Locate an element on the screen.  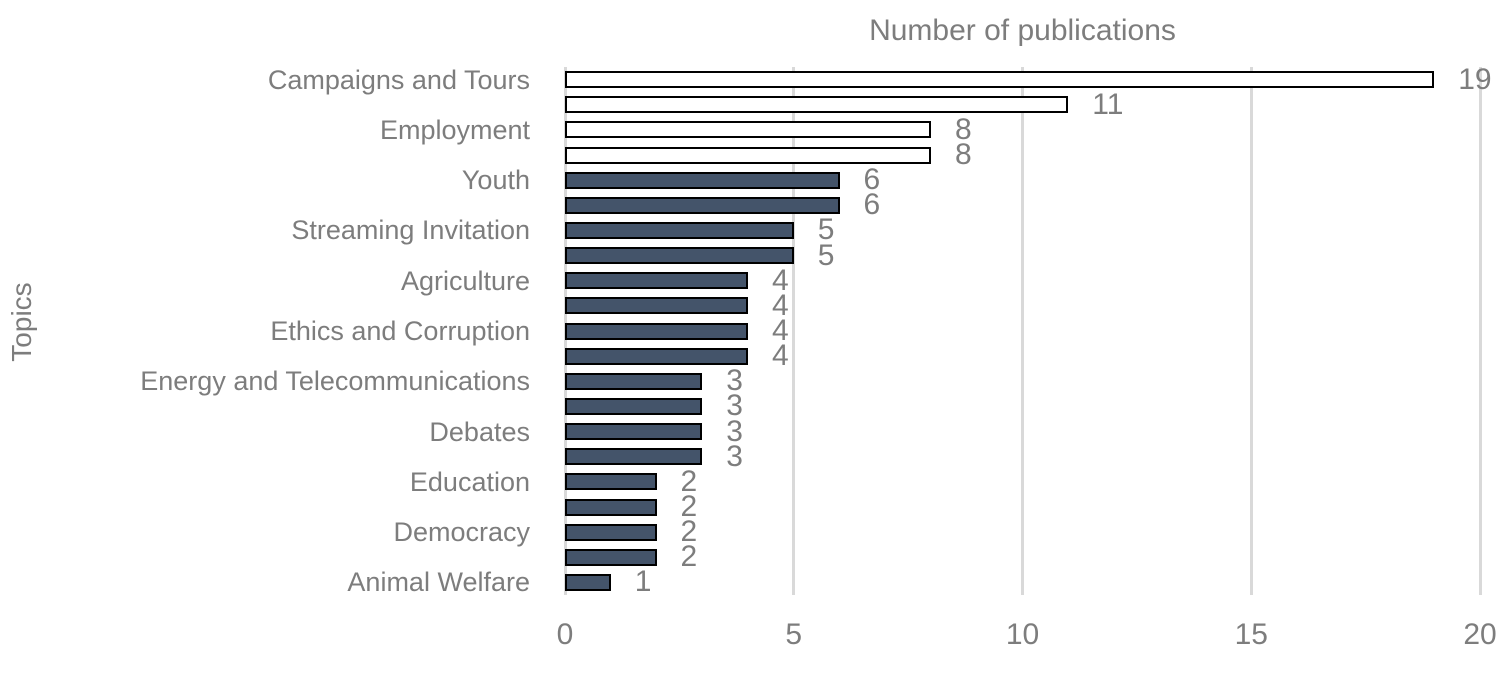
category-label: Campaigns and Tours is located at coordinates (398, 79).